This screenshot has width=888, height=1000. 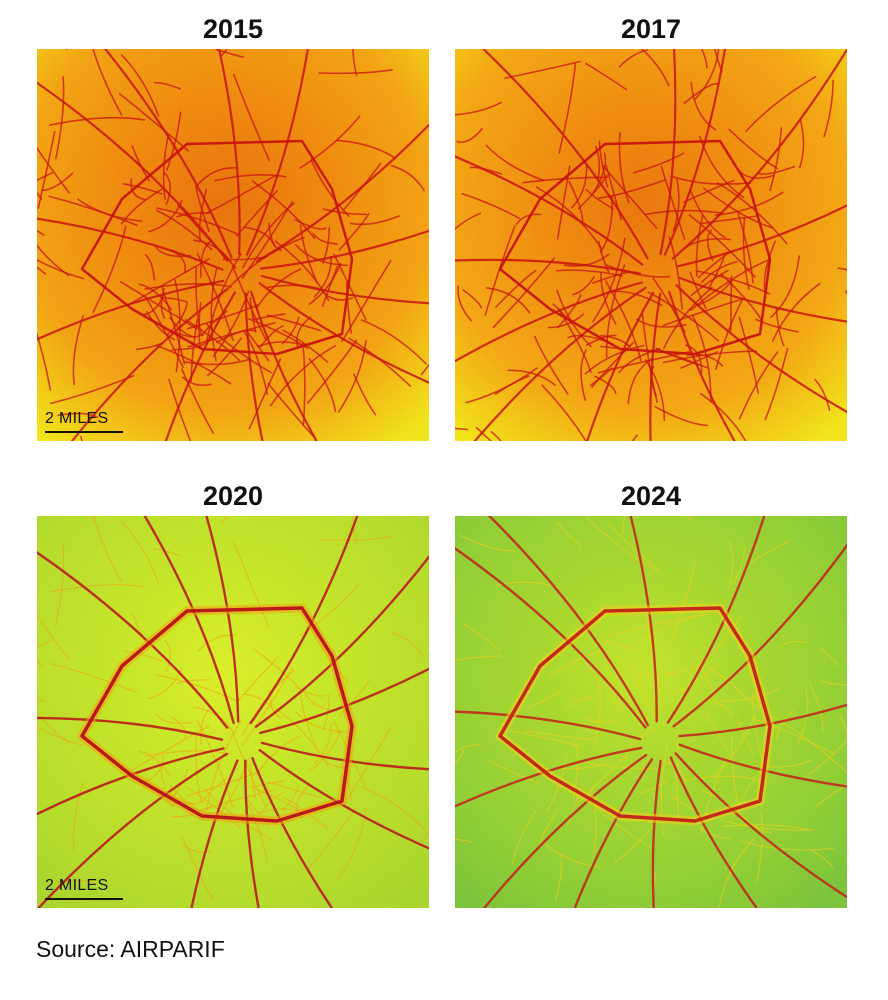 I want to click on panel-title: 2024, so click(x=651, y=496).